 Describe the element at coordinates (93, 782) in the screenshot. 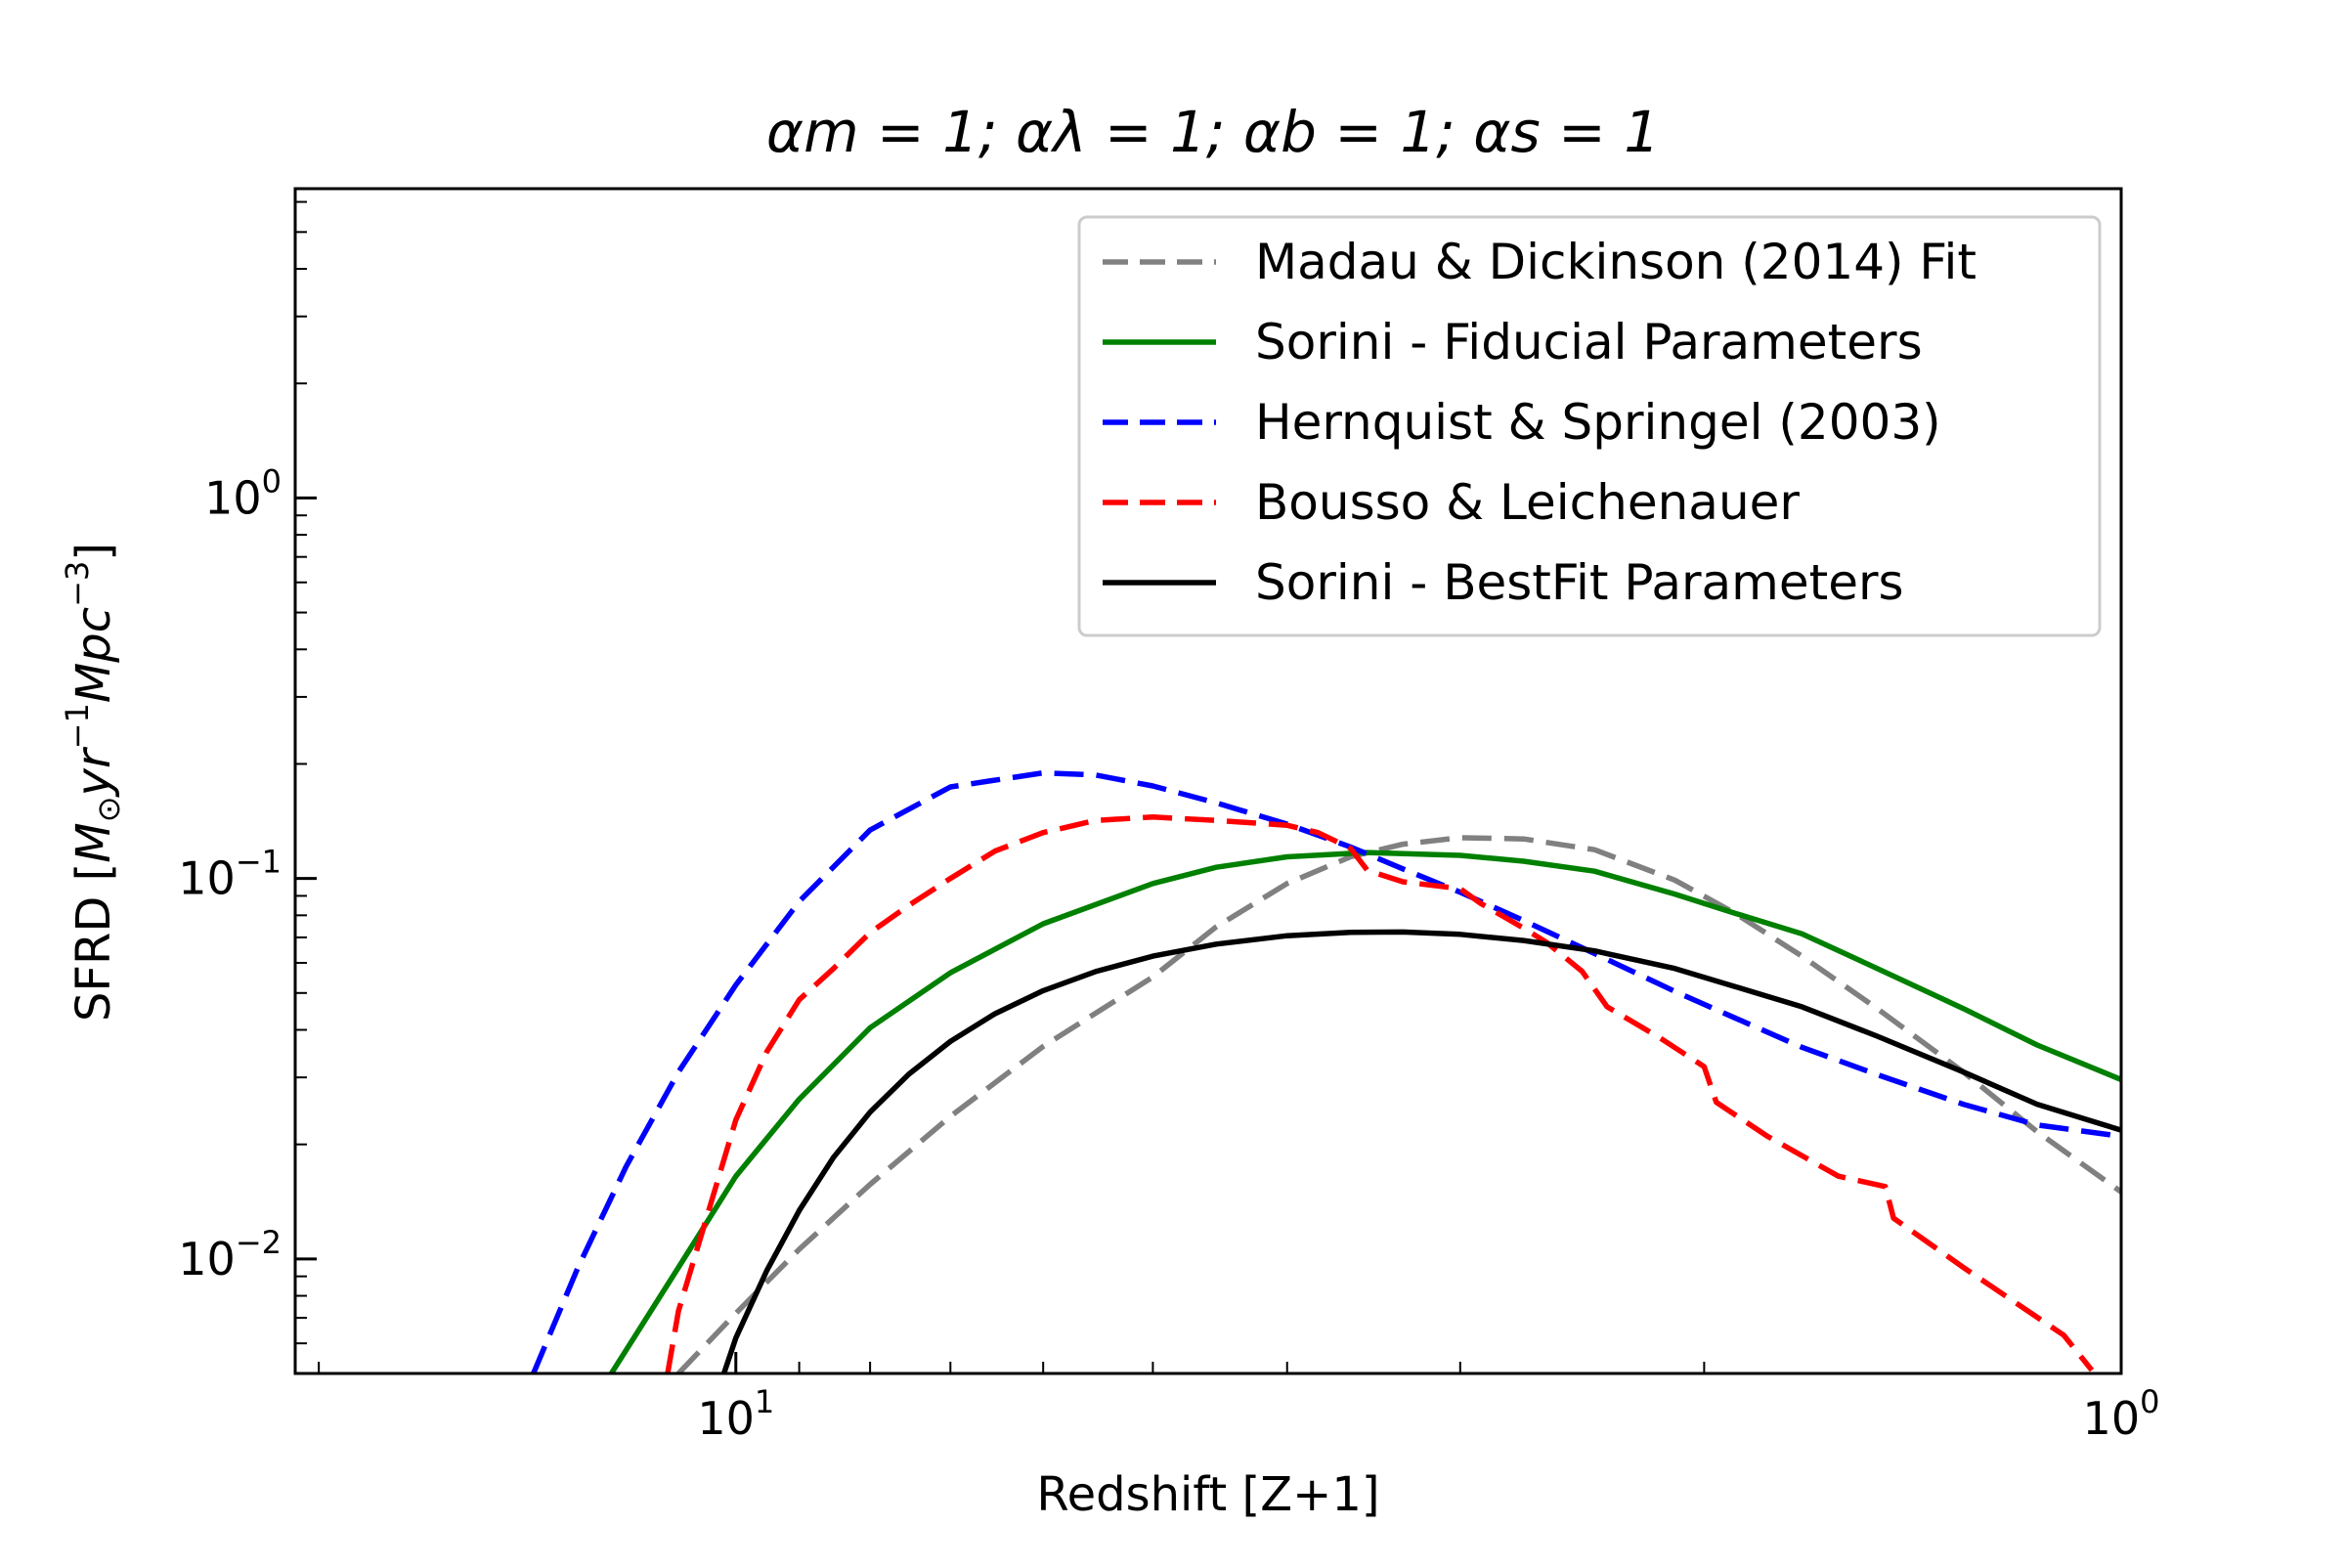

I see `y-axis-label: SFRD [M⊙yr−1Mpc−3]` at that location.